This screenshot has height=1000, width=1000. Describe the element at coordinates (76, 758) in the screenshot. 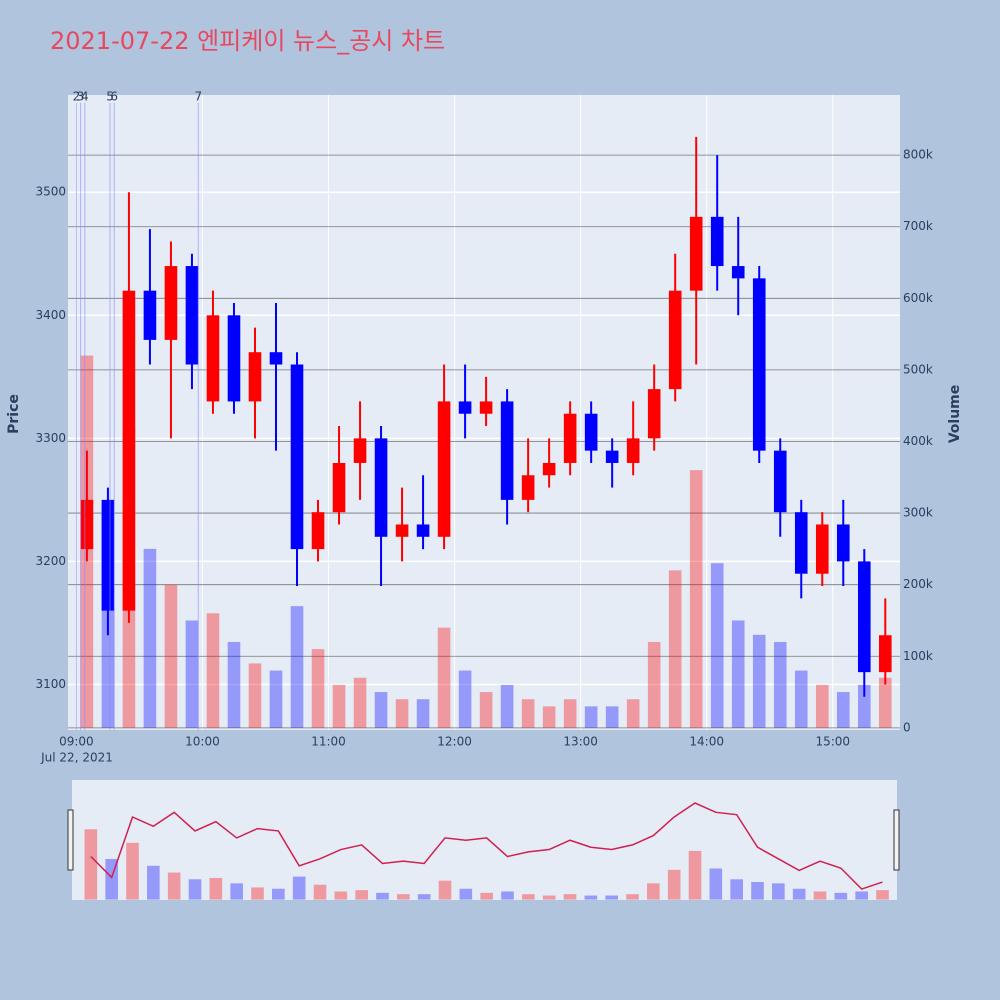

I see `x-date-label: Jul 22, 2021` at that location.